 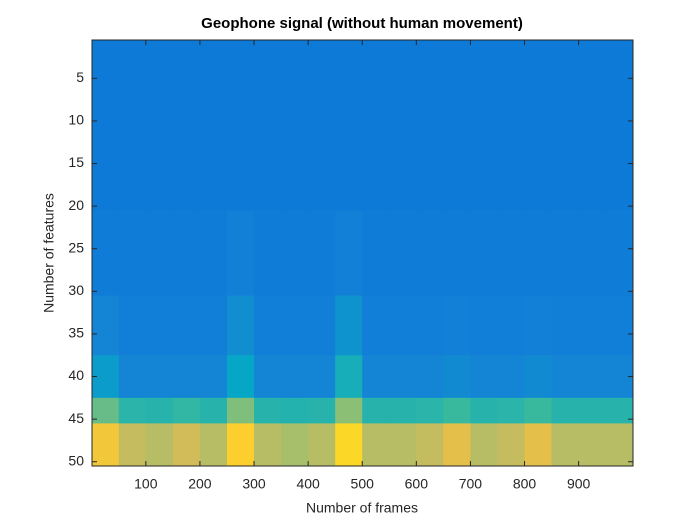 What do you see at coordinates (76, 162) in the screenshot?
I see `y-tick-label: 15` at bounding box center [76, 162].